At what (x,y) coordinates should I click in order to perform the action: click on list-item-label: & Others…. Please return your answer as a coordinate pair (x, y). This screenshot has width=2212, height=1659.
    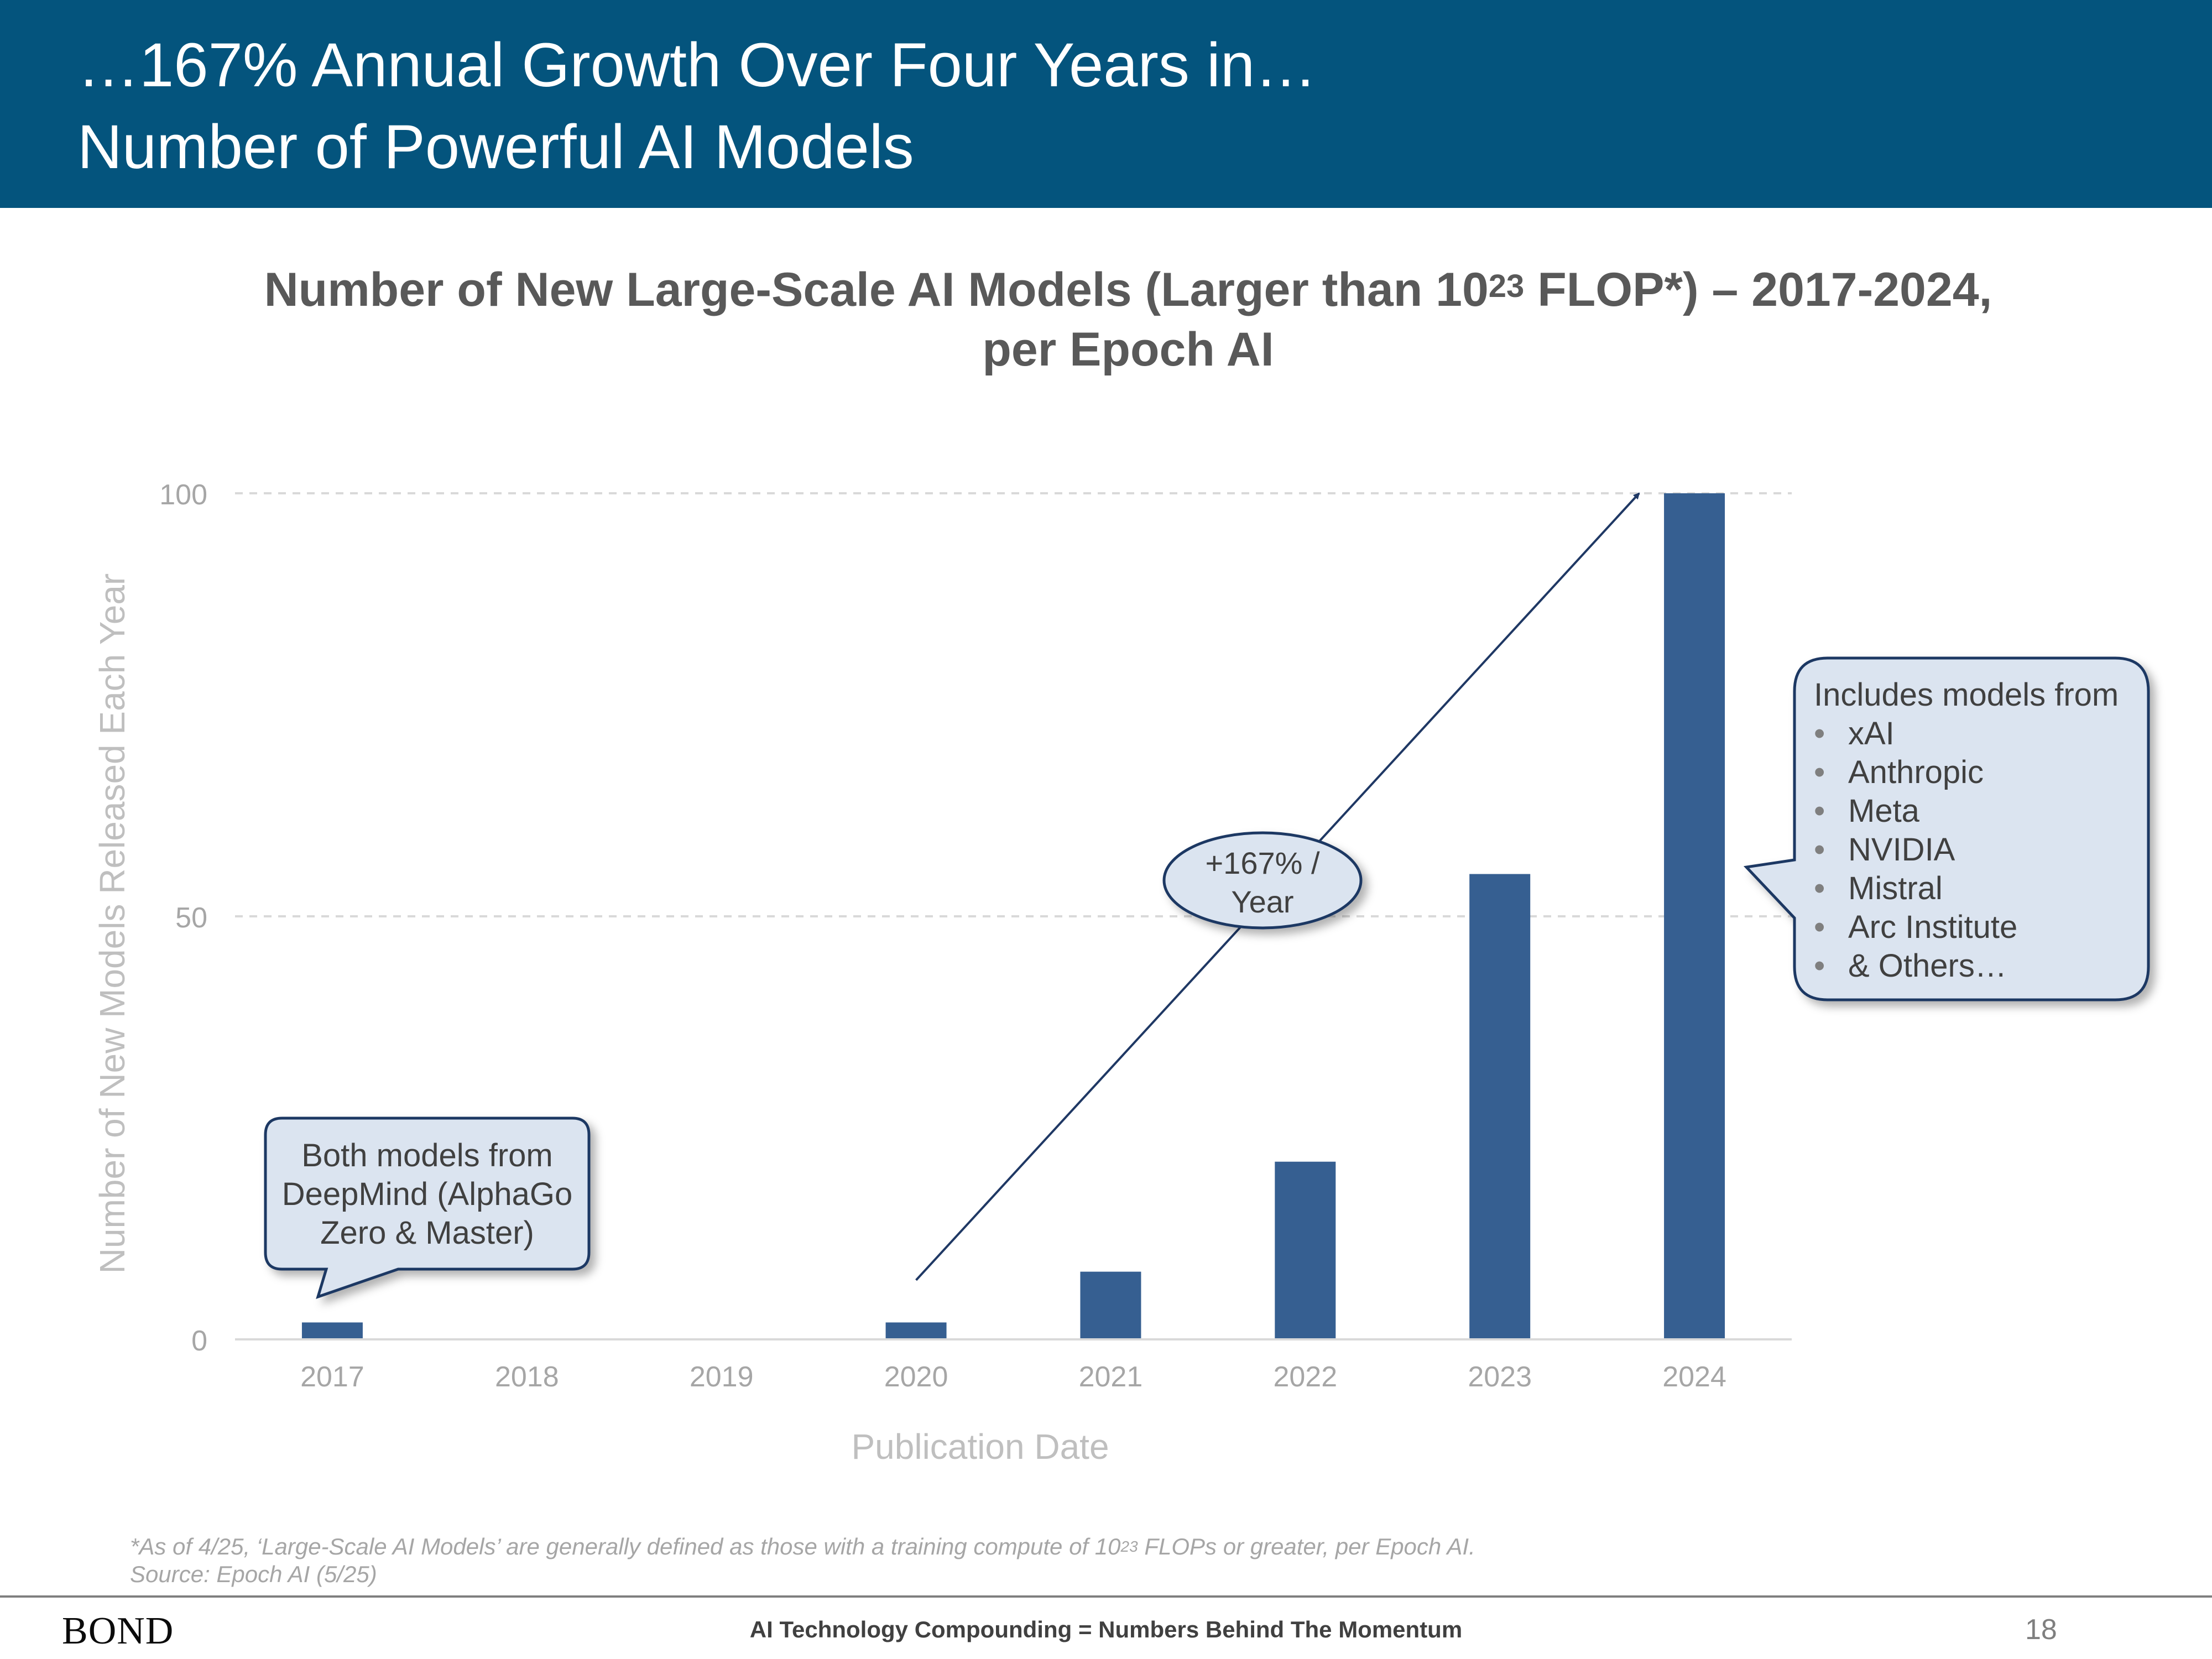
    Looking at the image, I should click on (1928, 966).